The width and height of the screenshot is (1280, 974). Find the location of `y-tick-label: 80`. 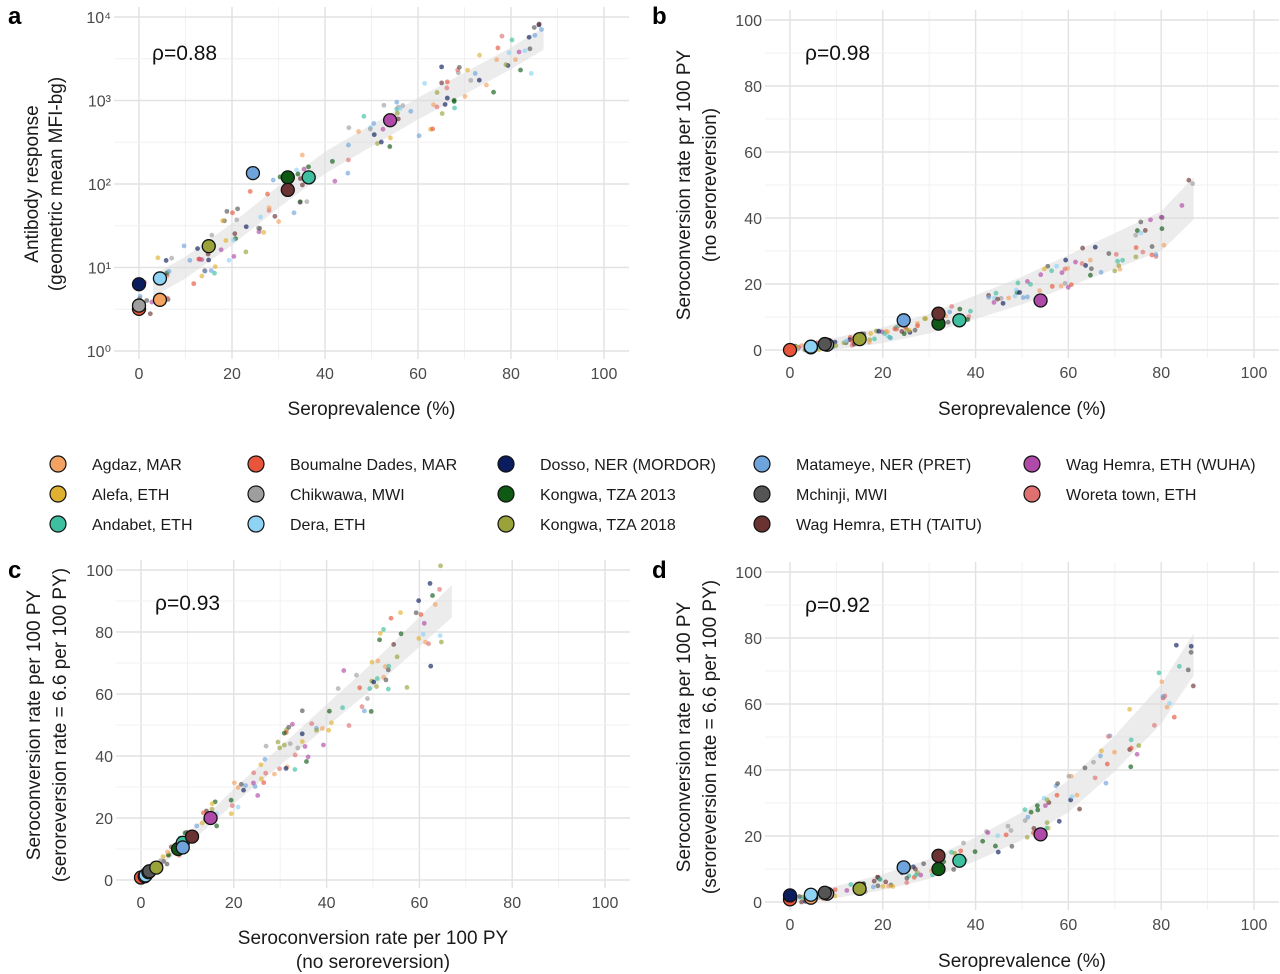

y-tick-label: 80 is located at coordinates (753, 639).